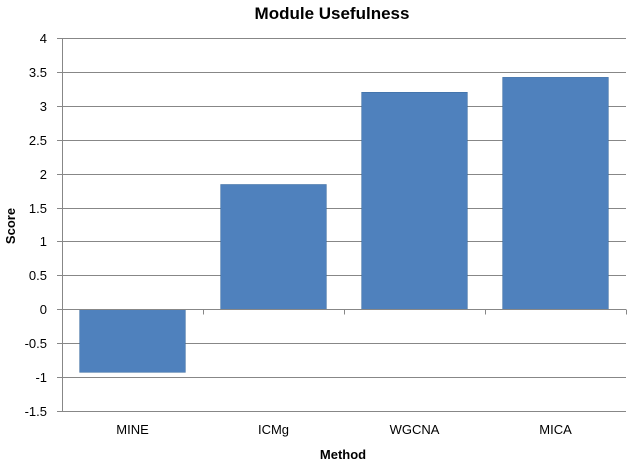  What do you see at coordinates (555, 429) in the screenshot?
I see `x-tick-label: MICA` at bounding box center [555, 429].